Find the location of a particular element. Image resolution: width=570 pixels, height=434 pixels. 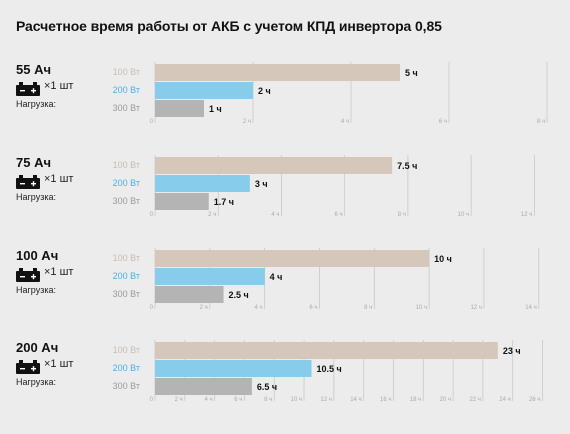

bar-value-label: 2.5 ч is located at coordinates (239, 295).